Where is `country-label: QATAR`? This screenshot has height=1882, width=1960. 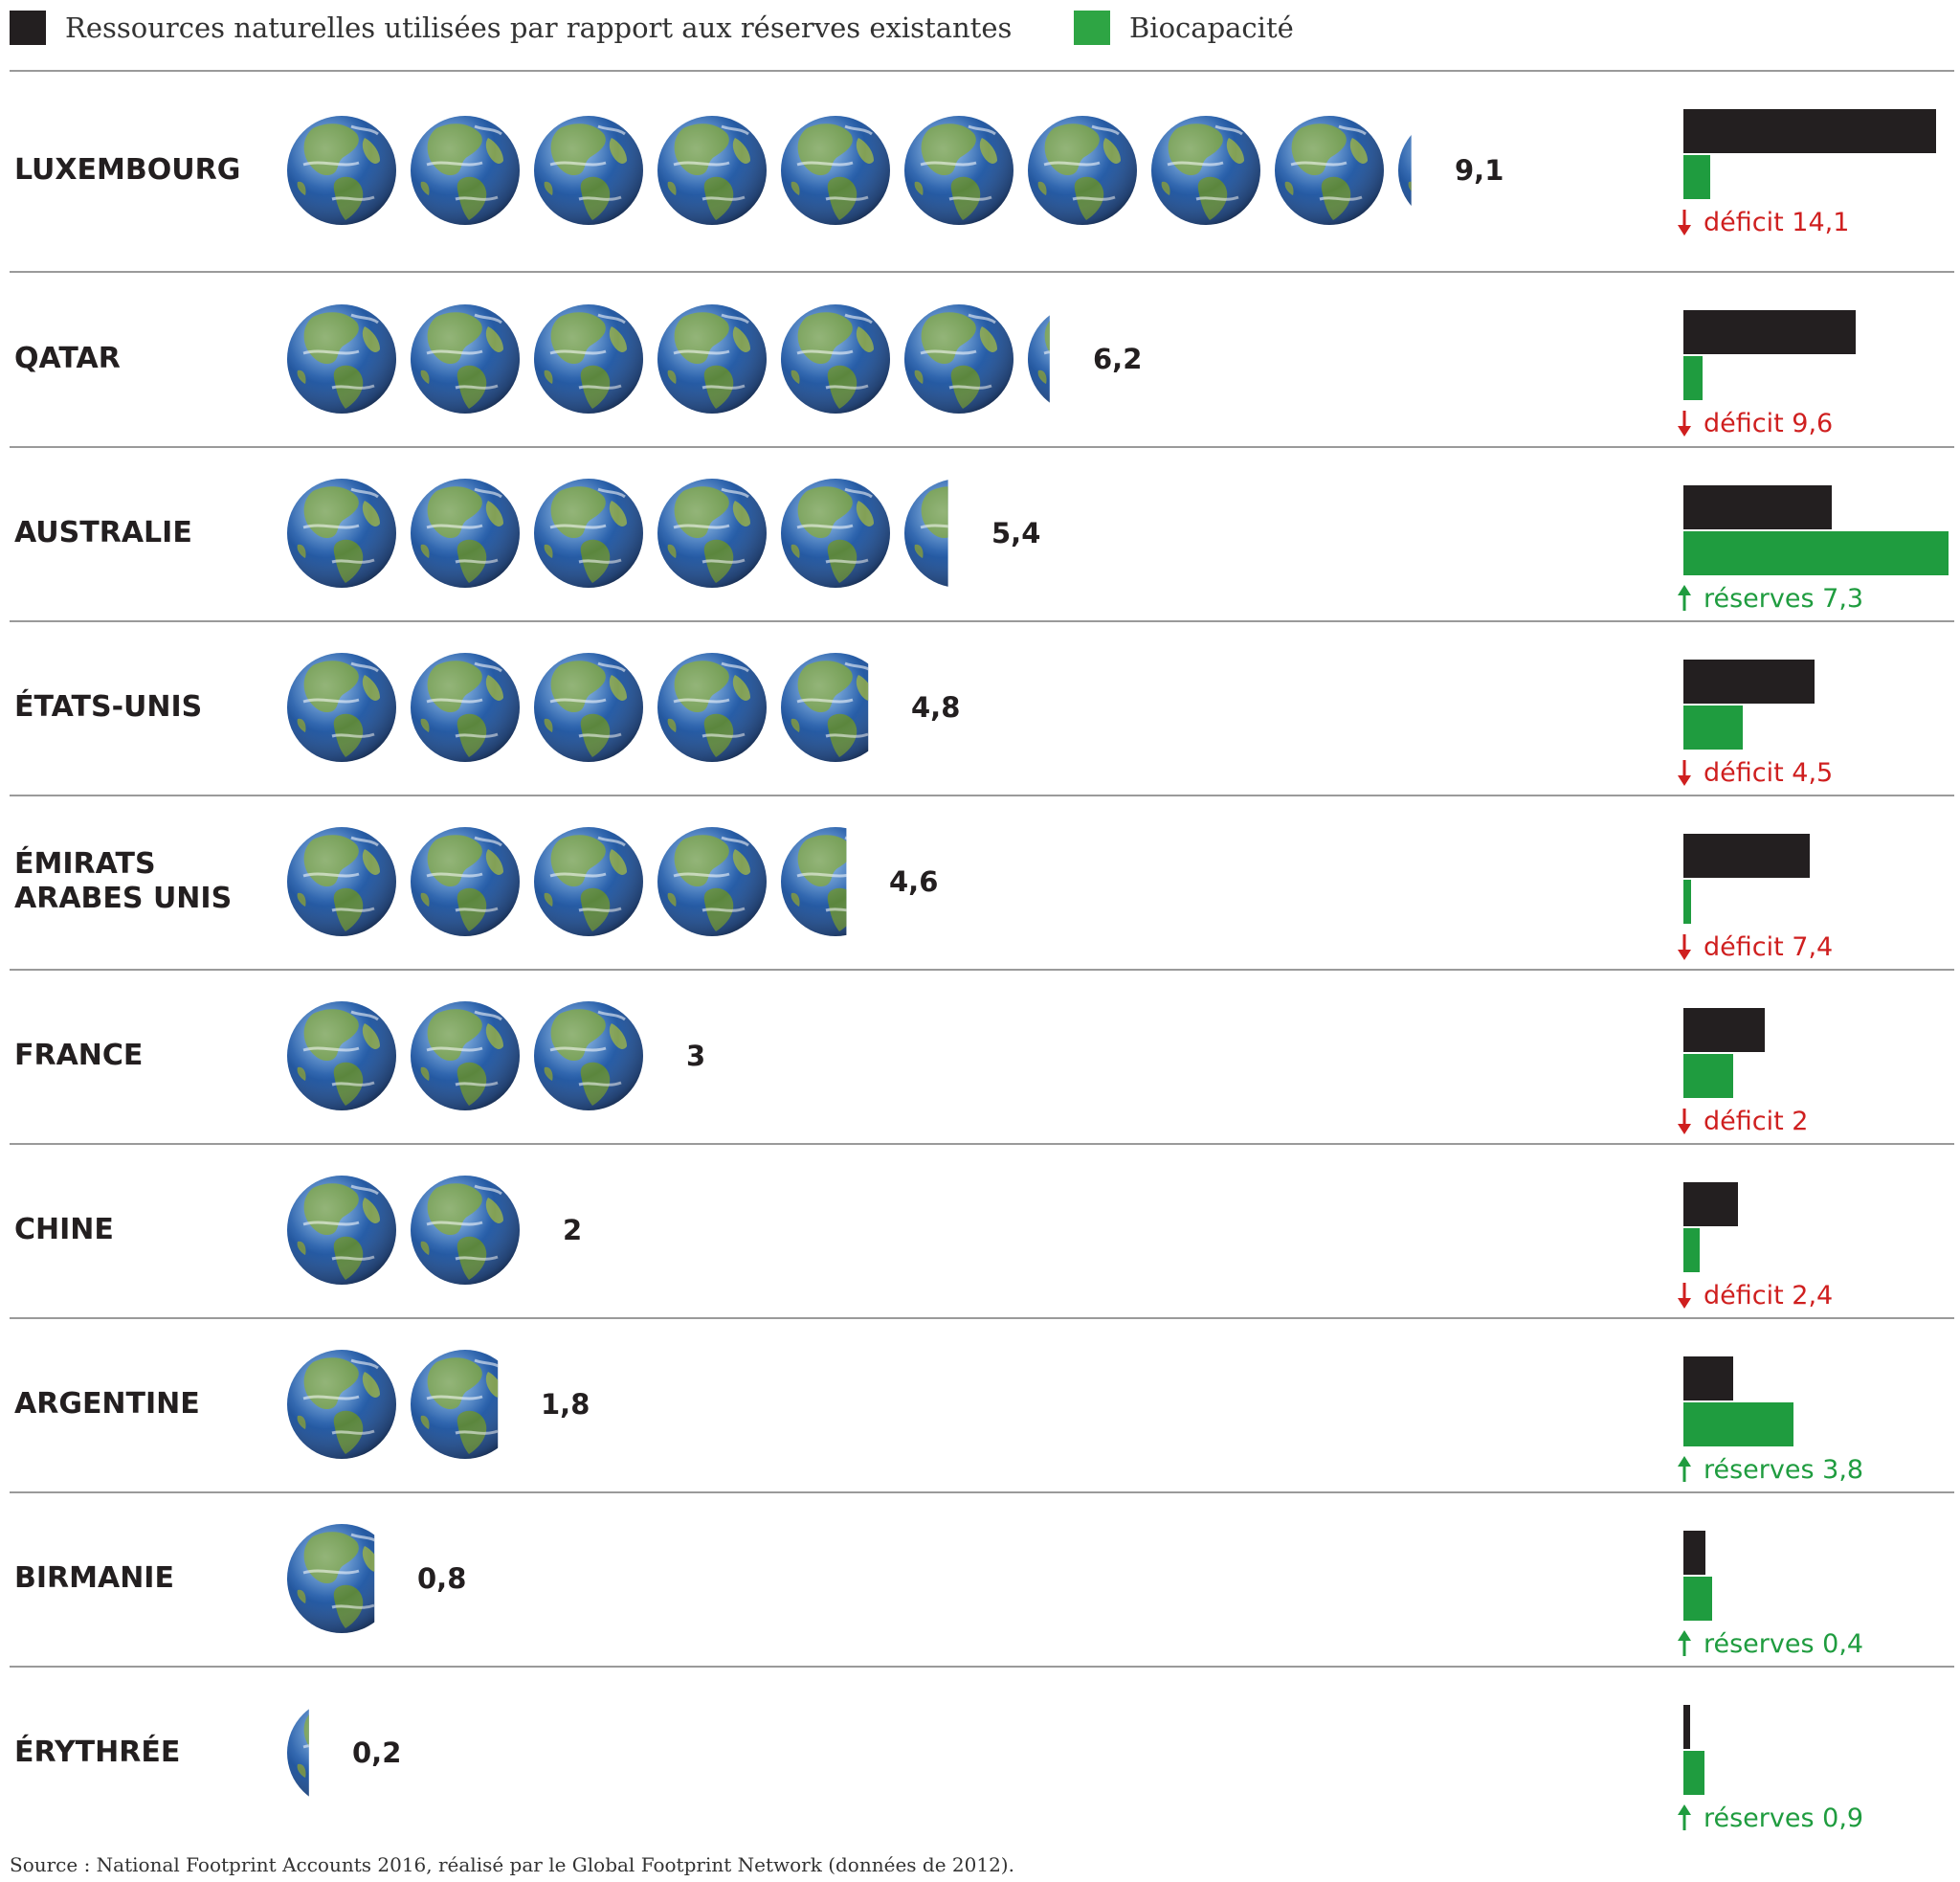
country-label: QATAR is located at coordinates (67, 359).